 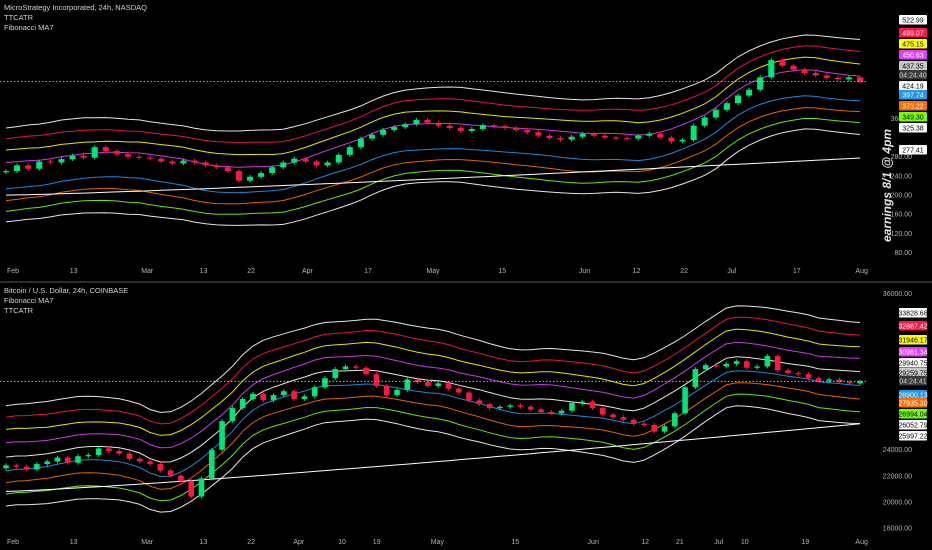 I want to click on mstr-x-tick-label: Jun, so click(x=584, y=271).